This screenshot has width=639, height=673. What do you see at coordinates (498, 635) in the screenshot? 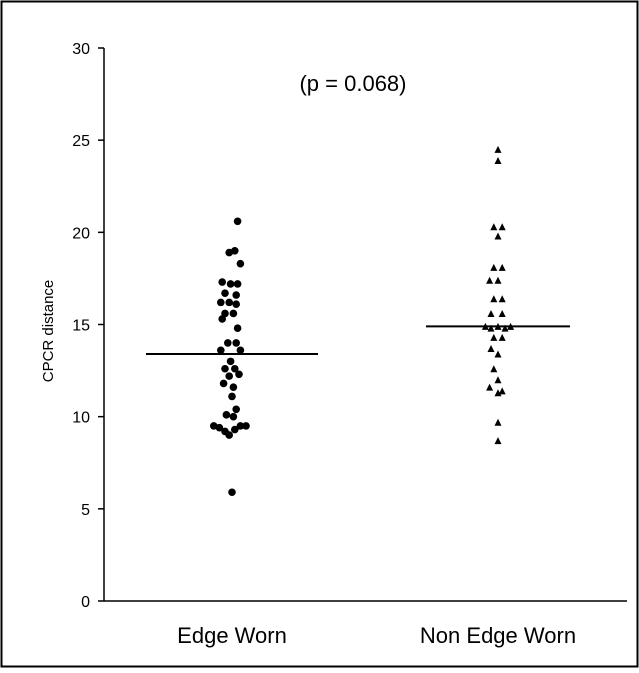
I see `x-category-label: Non Edge Worn` at bounding box center [498, 635].